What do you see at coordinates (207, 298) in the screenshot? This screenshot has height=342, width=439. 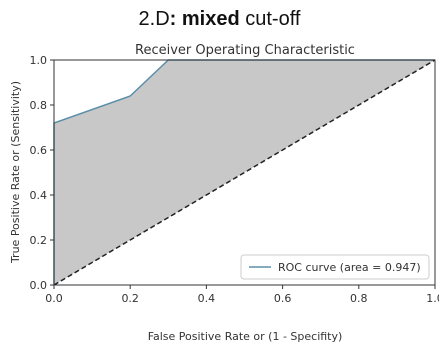 I see `x-tick-label: 0.4` at bounding box center [207, 298].